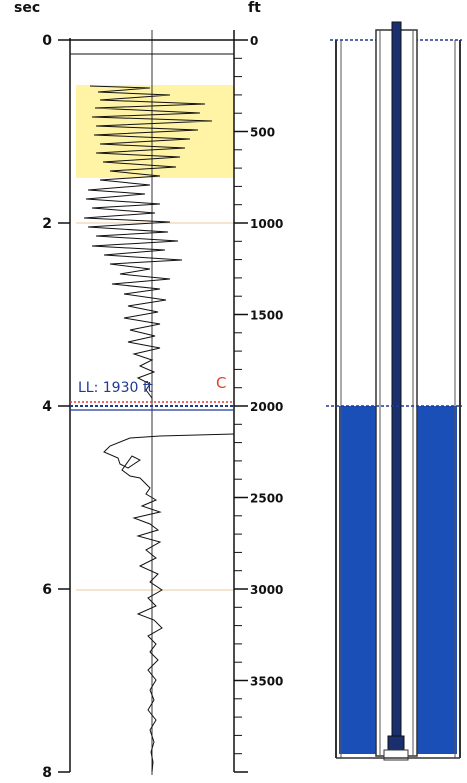 The height and width of the screenshot is (783, 467). Describe the element at coordinates (47, 590) in the screenshot. I see `left-axis-tick-label: 6` at that location.